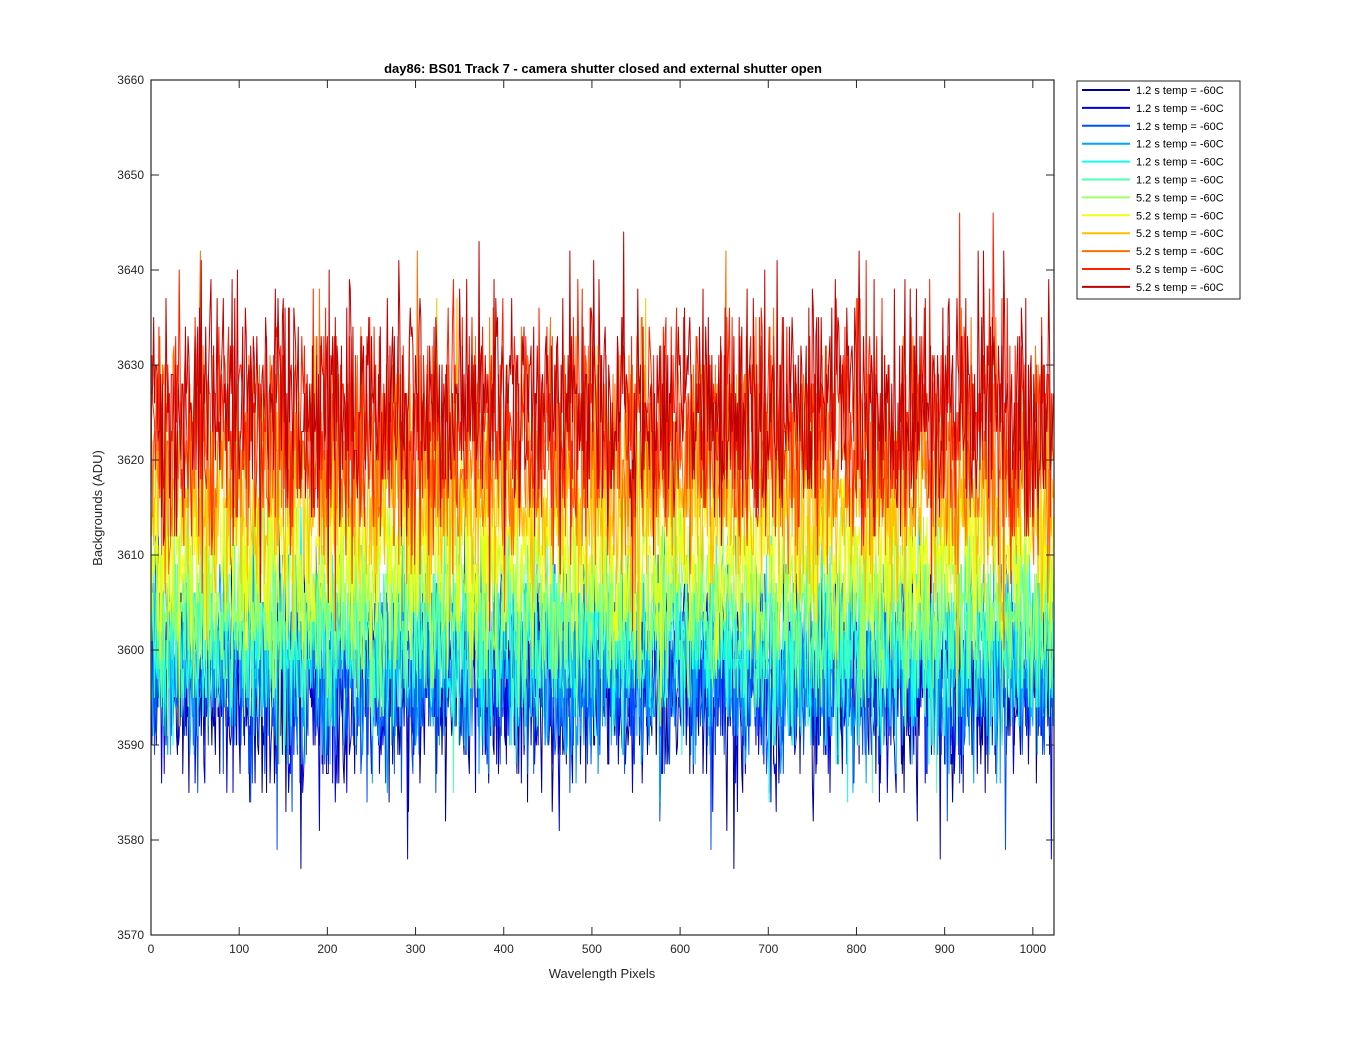 The width and height of the screenshot is (1350, 1050). I want to click on y-tick-label: 3620, so click(130, 460).